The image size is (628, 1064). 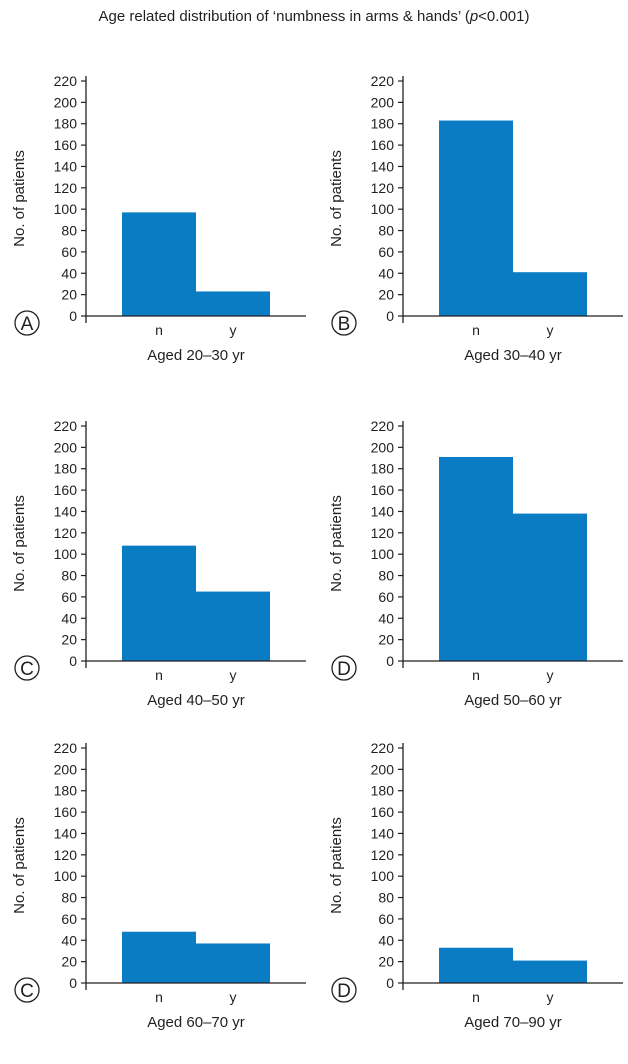 I want to click on panel-letter: B, so click(x=344, y=324).